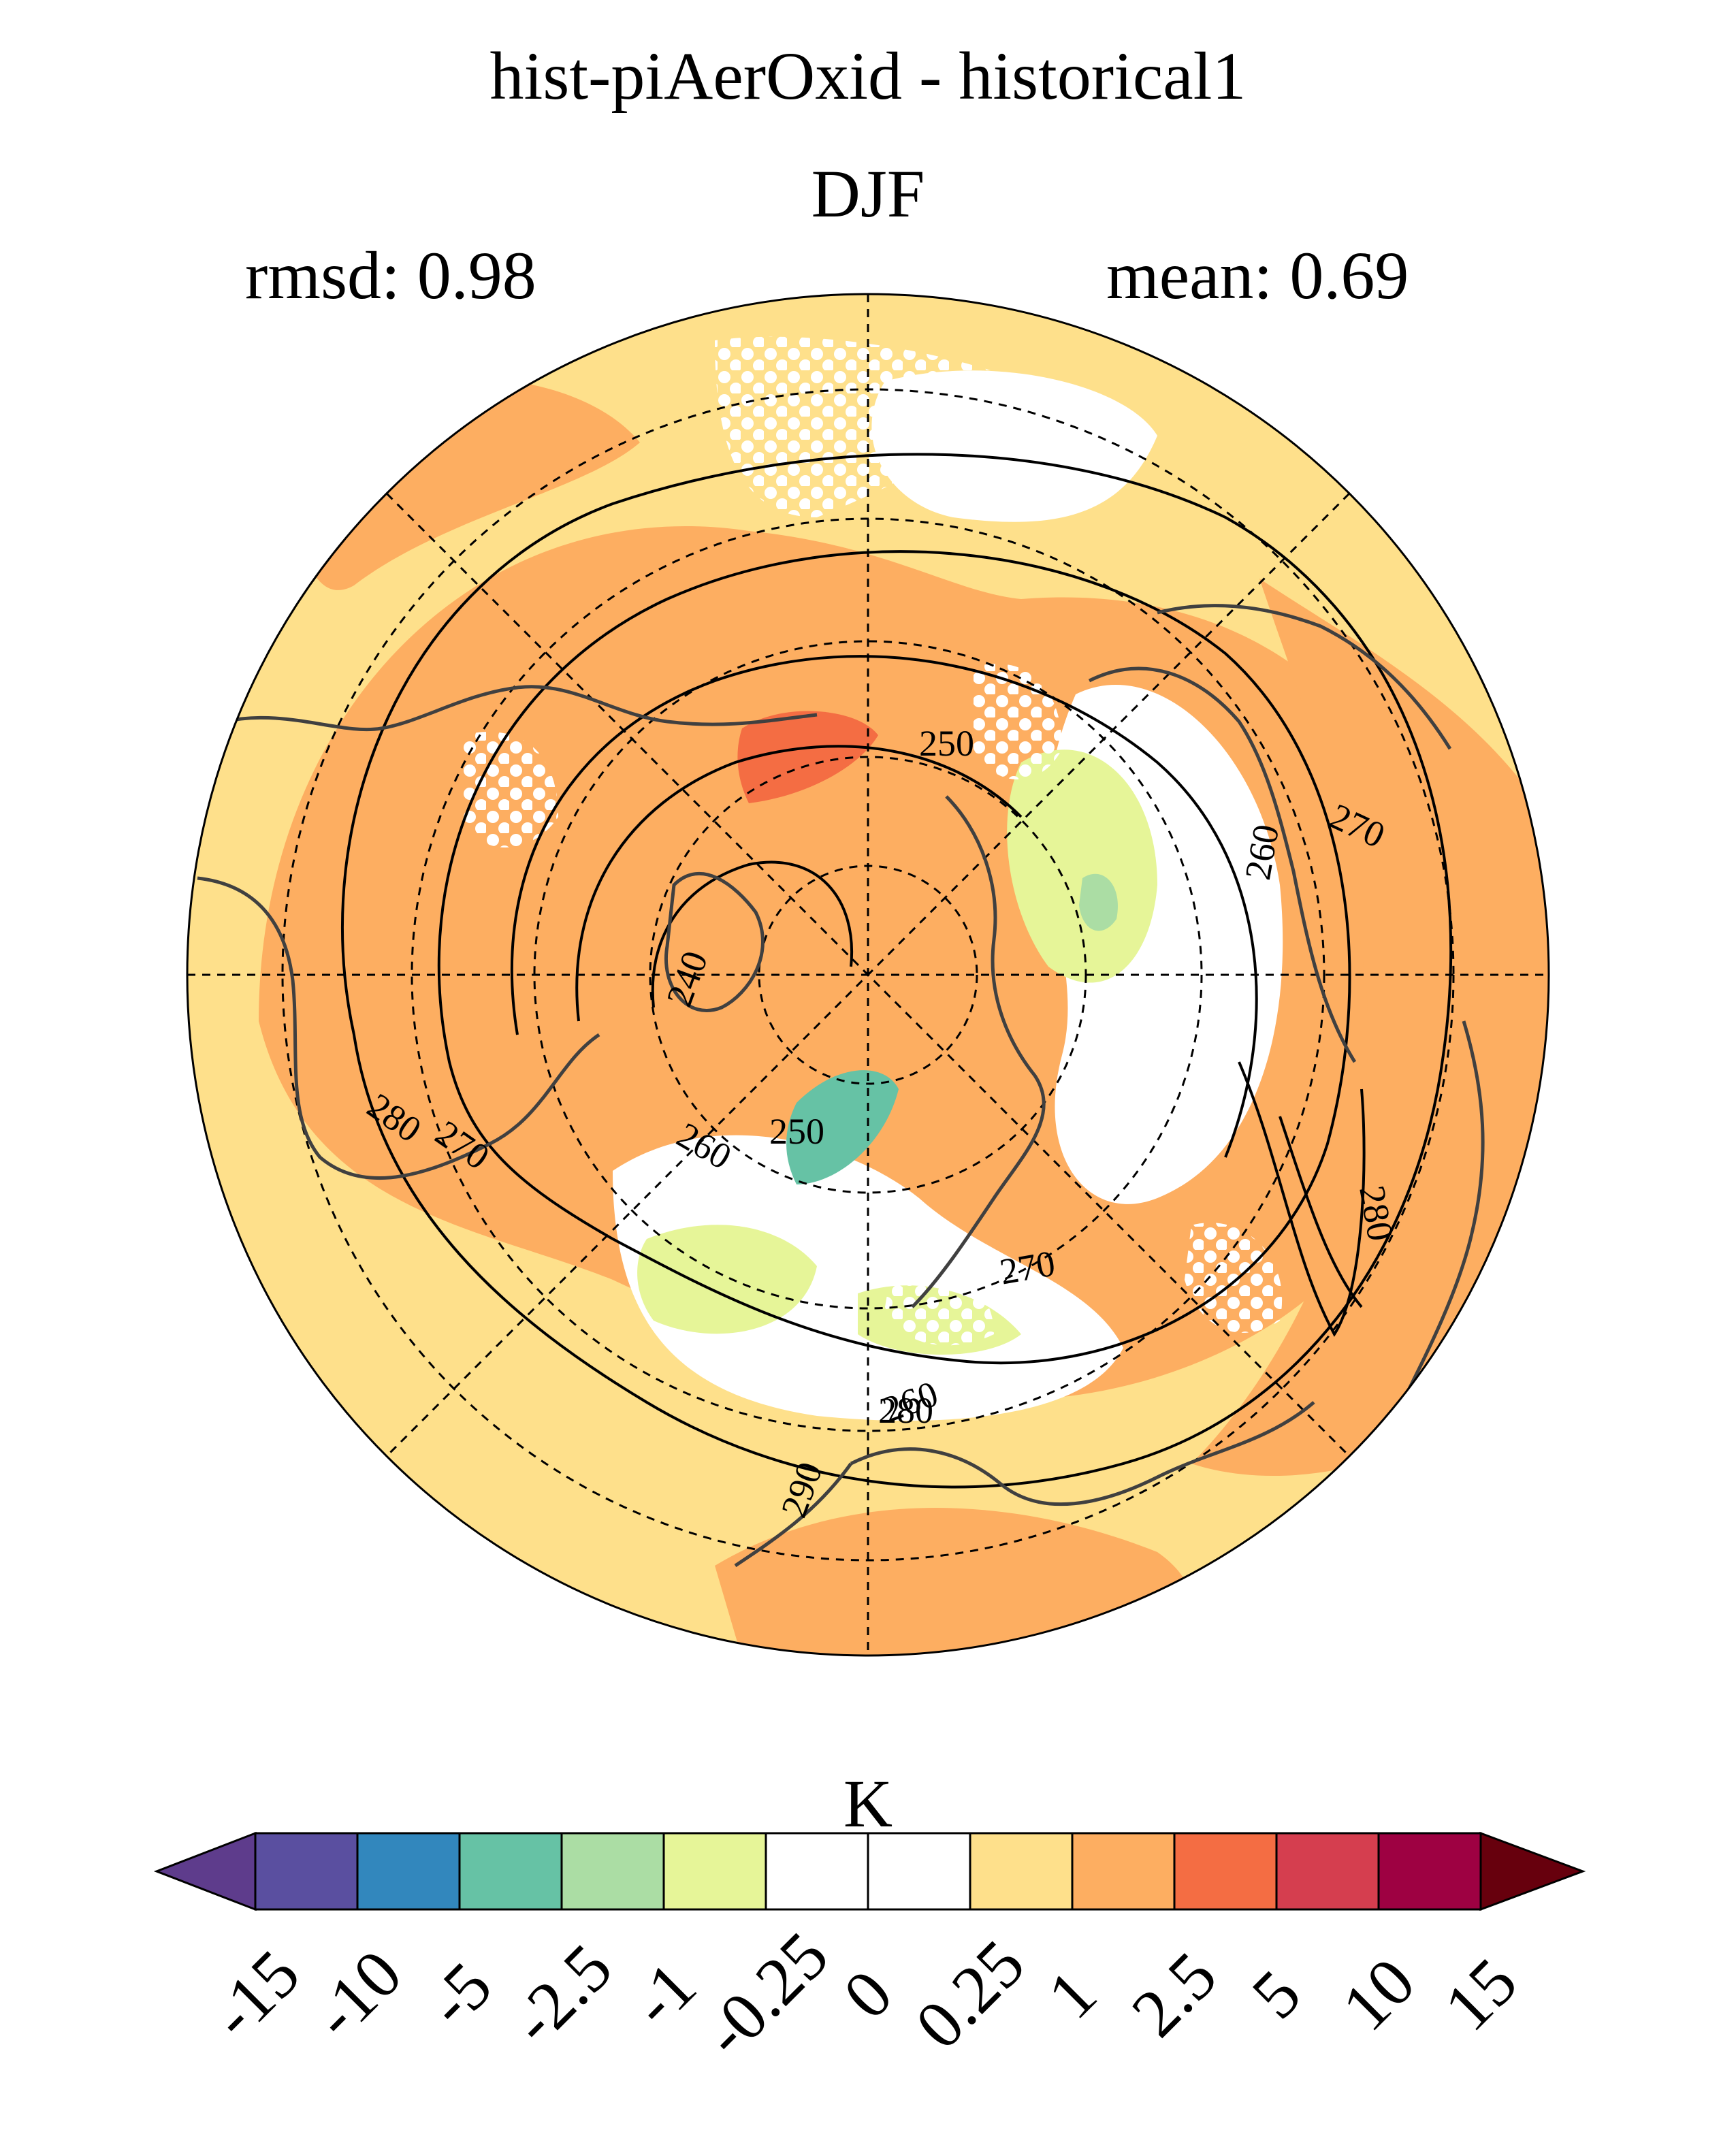 This screenshot has height=2130, width=1736. I want to click on strong-warm-anomaly-area, so click(807, 757).